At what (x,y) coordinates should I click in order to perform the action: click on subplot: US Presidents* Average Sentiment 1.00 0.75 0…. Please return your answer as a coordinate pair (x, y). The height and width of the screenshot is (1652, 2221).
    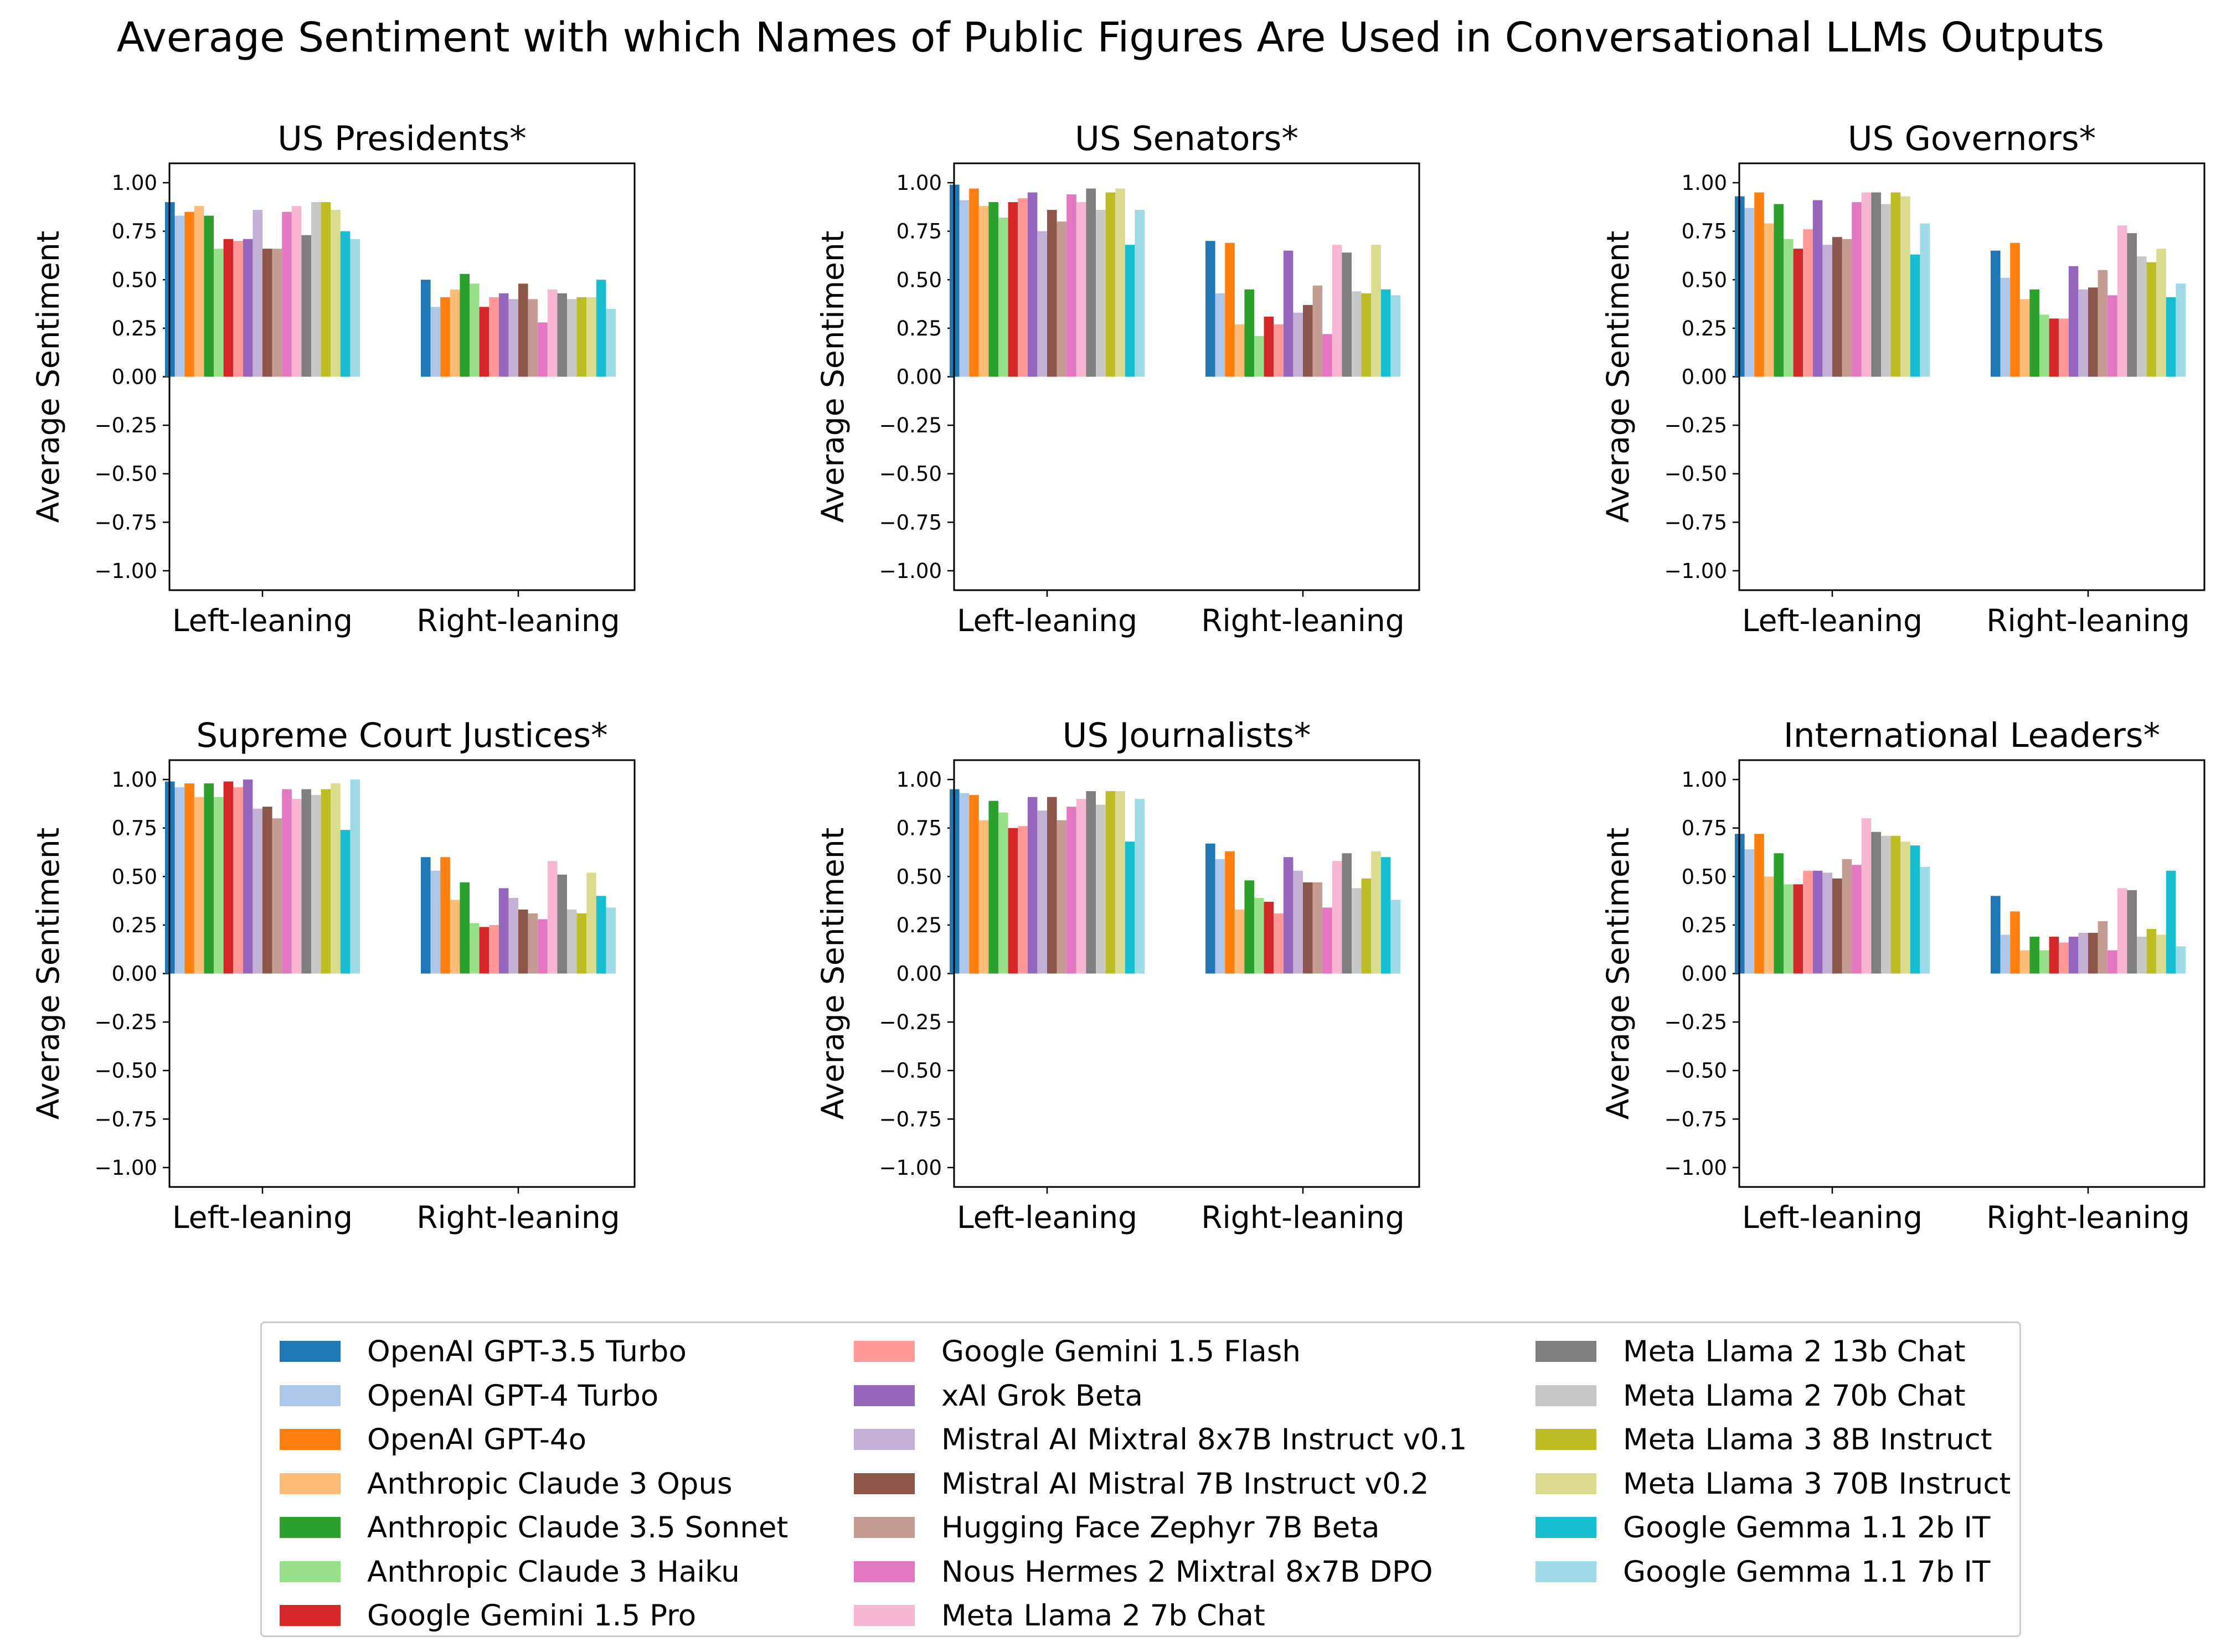
    Looking at the image, I should click on (333, 378).